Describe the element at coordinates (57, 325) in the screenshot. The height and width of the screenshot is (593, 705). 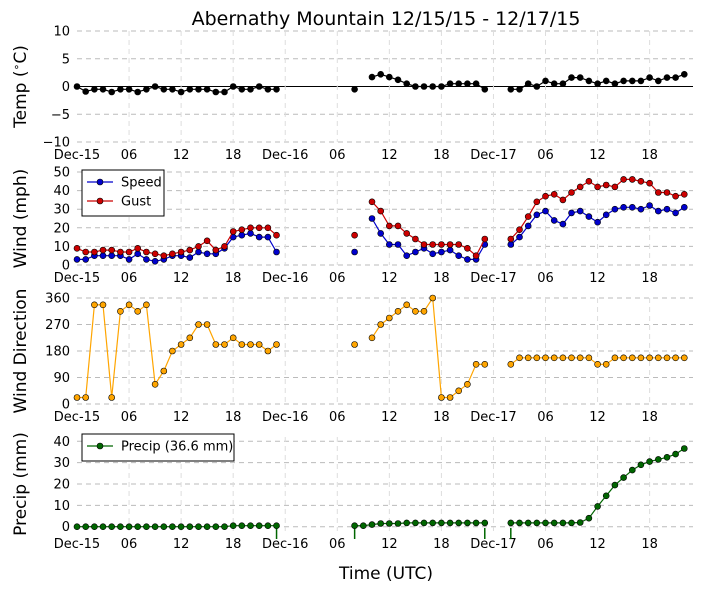
I see `y-tick-label: 270` at that location.